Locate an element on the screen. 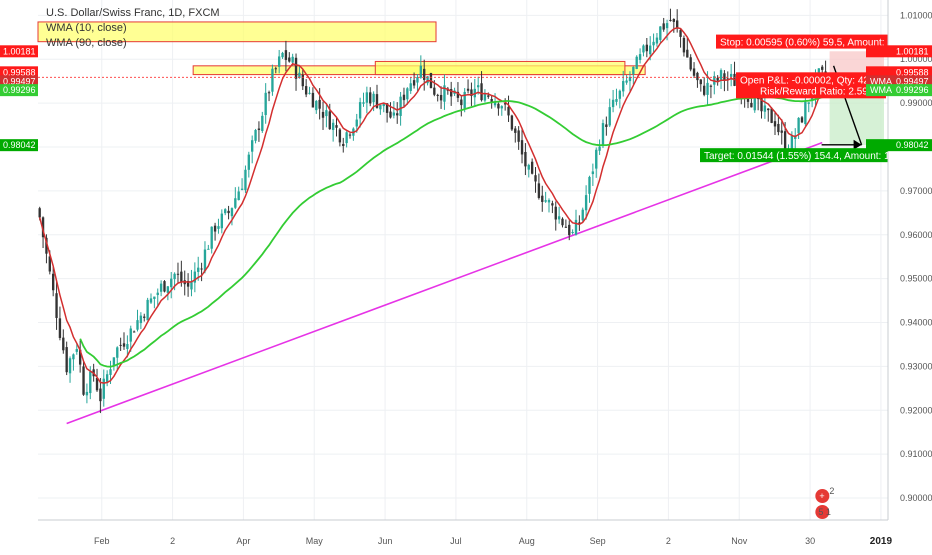 The width and height of the screenshot is (932, 555). right-price-tag: 0.98042 is located at coordinates (899, 145).